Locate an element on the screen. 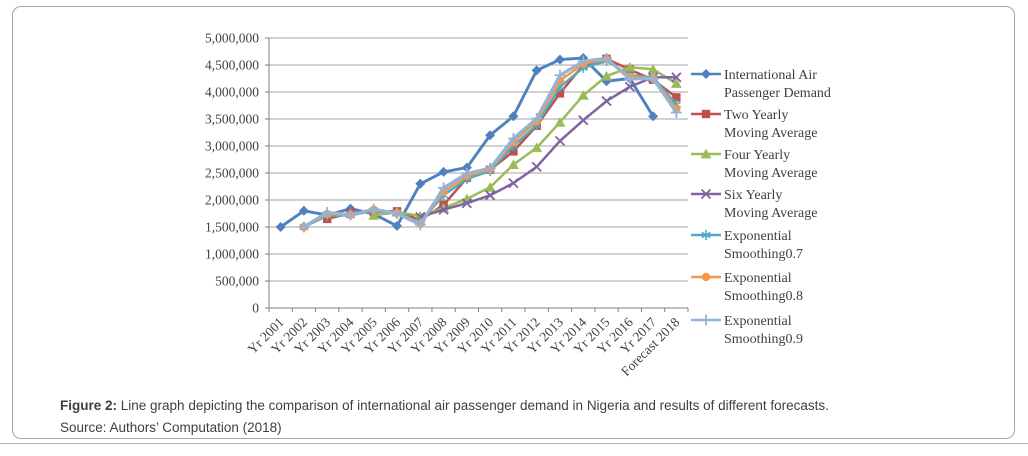 The width and height of the screenshot is (1028, 456). figure-source: Source: Authors’ Computation (2018) is located at coordinates (171, 427).